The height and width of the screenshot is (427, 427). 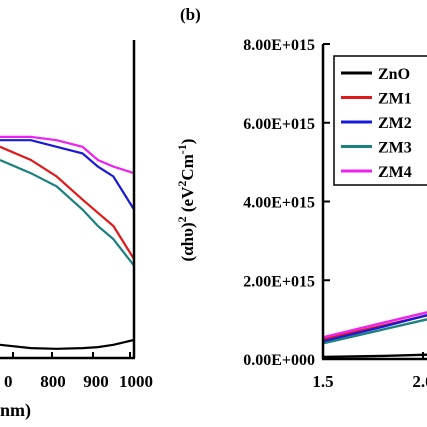 I want to click on panel-a-series-zm2, so click(x=67, y=175).